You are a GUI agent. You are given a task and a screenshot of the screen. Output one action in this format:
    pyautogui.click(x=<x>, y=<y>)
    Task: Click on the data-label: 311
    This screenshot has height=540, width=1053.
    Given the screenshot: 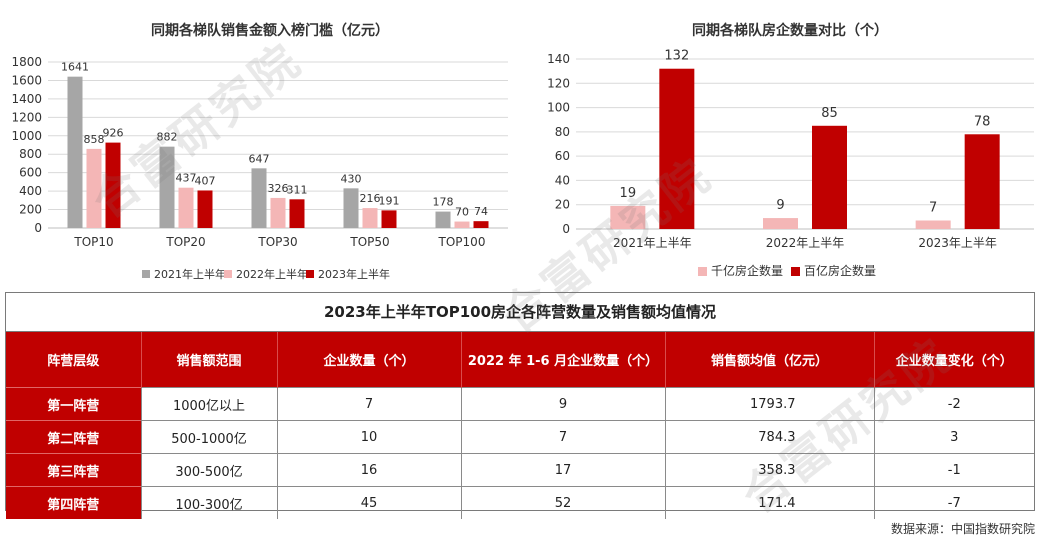 What is the action you would take?
    pyautogui.click(x=297, y=189)
    